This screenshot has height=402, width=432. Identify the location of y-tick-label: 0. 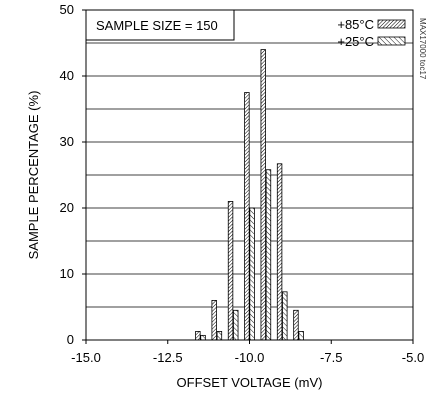
(70, 339).